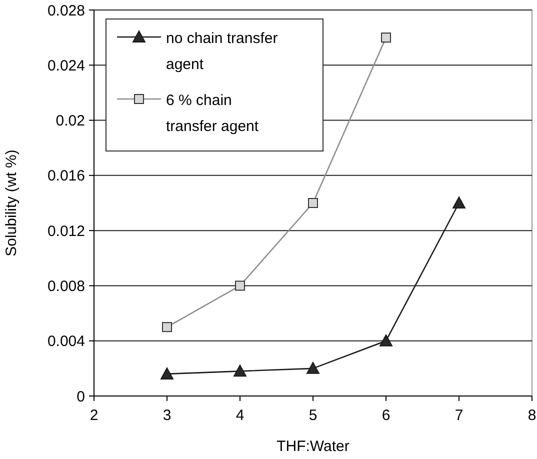 Image resolution: width=537 pixels, height=459 pixels. I want to click on y-tick-label: 0, so click(80, 397).